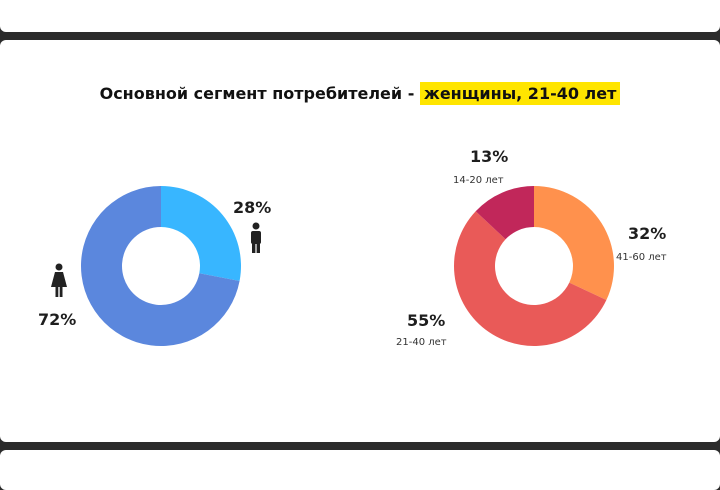 Image resolution: width=720 pixels, height=490 pixels. What do you see at coordinates (256, 237) in the screenshot?
I see `male-icon` at bounding box center [256, 237].